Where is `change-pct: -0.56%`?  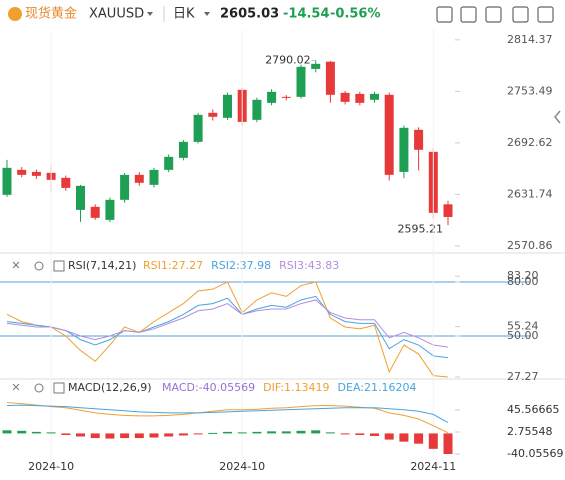
change-pct: -0.56% is located at coordinates (355, 14).